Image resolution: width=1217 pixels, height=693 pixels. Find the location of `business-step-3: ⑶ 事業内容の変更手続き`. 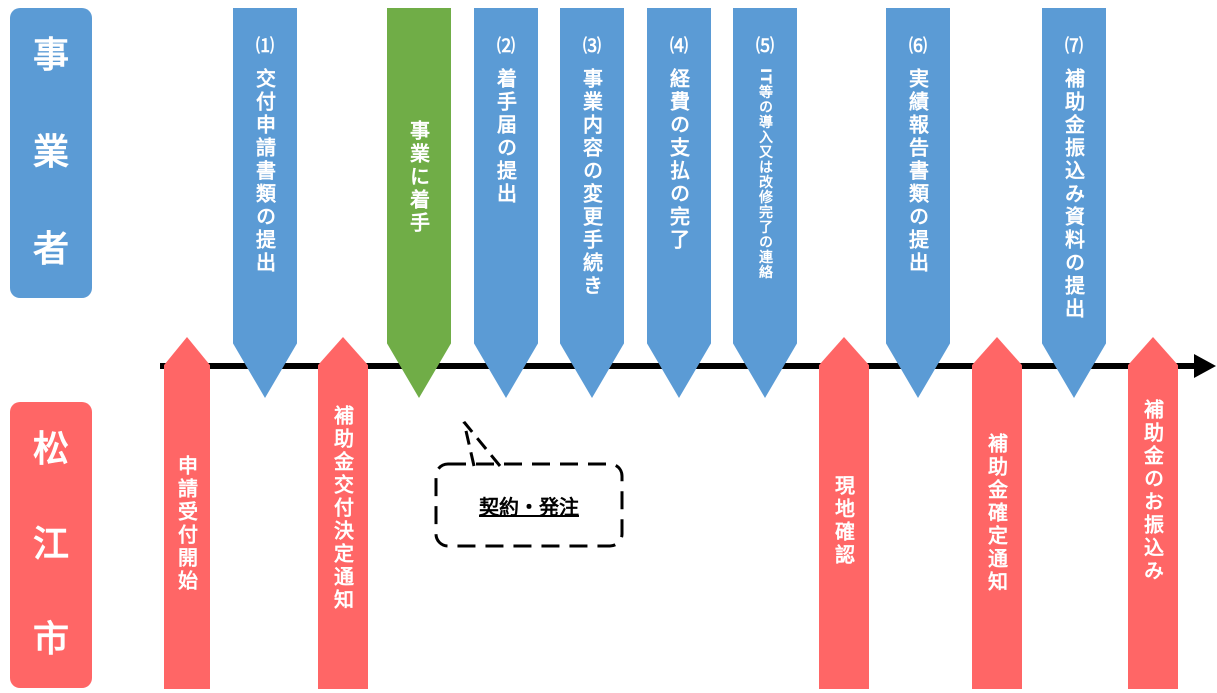

business-step-3: ⑶ 事業内容の変更手続き is located at coordinates (592, 203).